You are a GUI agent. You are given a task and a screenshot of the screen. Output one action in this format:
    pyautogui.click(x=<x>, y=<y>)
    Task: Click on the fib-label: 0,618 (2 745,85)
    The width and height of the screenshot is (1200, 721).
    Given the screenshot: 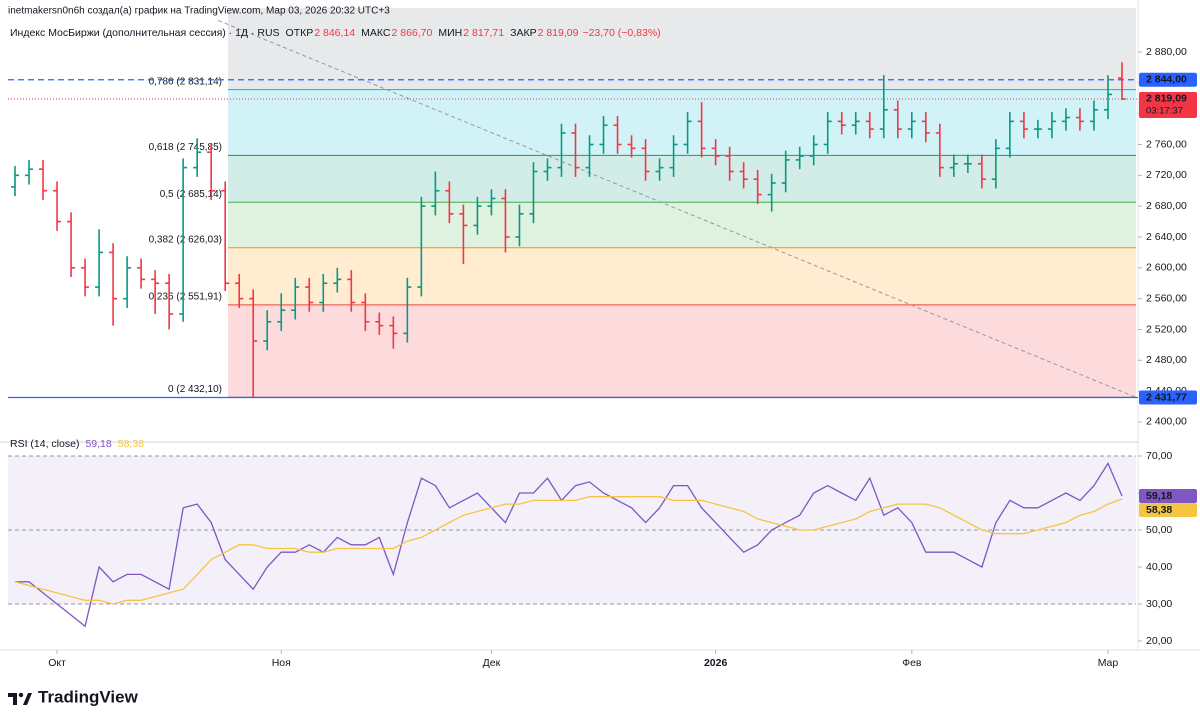 What is the action you would take?
    pyautogui.click(x=185, y=147)
    